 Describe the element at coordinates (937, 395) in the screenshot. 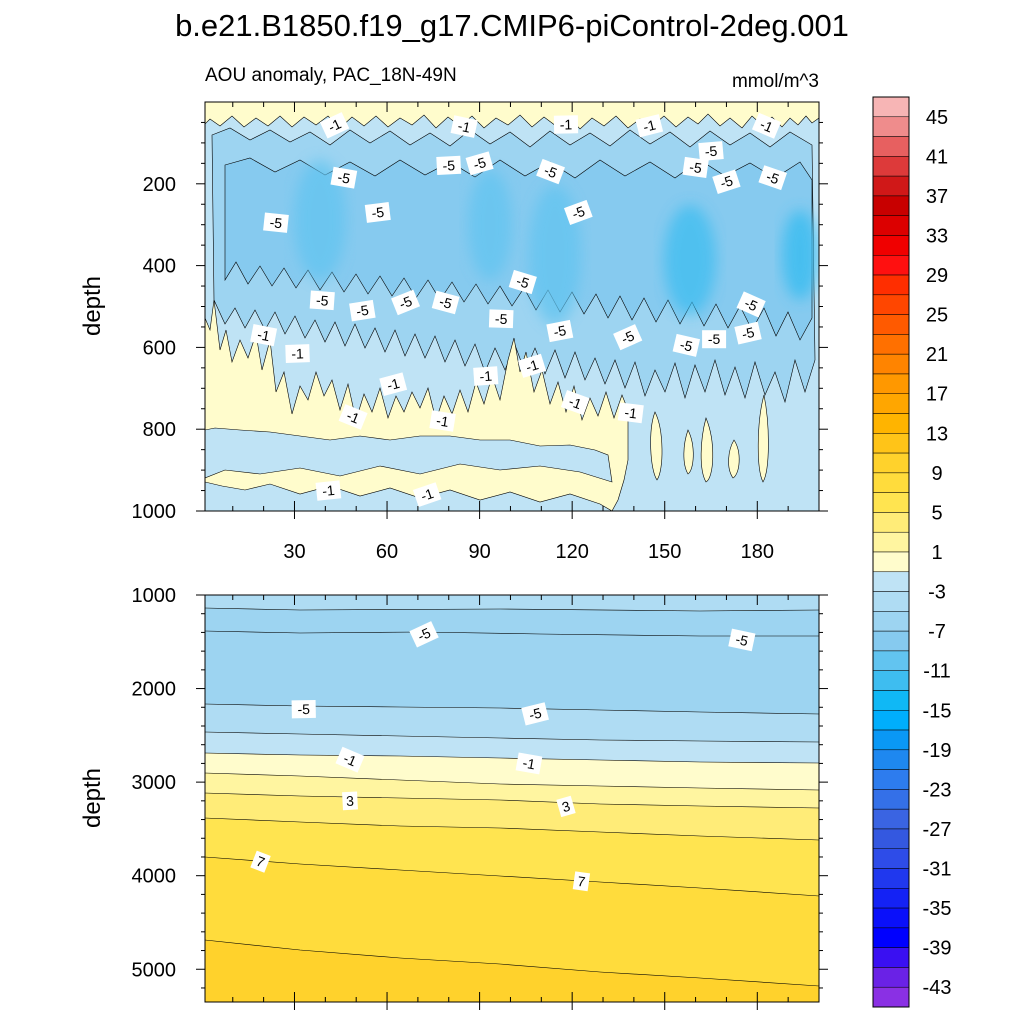

I see `colorbar-tick-label: 17` at that location.